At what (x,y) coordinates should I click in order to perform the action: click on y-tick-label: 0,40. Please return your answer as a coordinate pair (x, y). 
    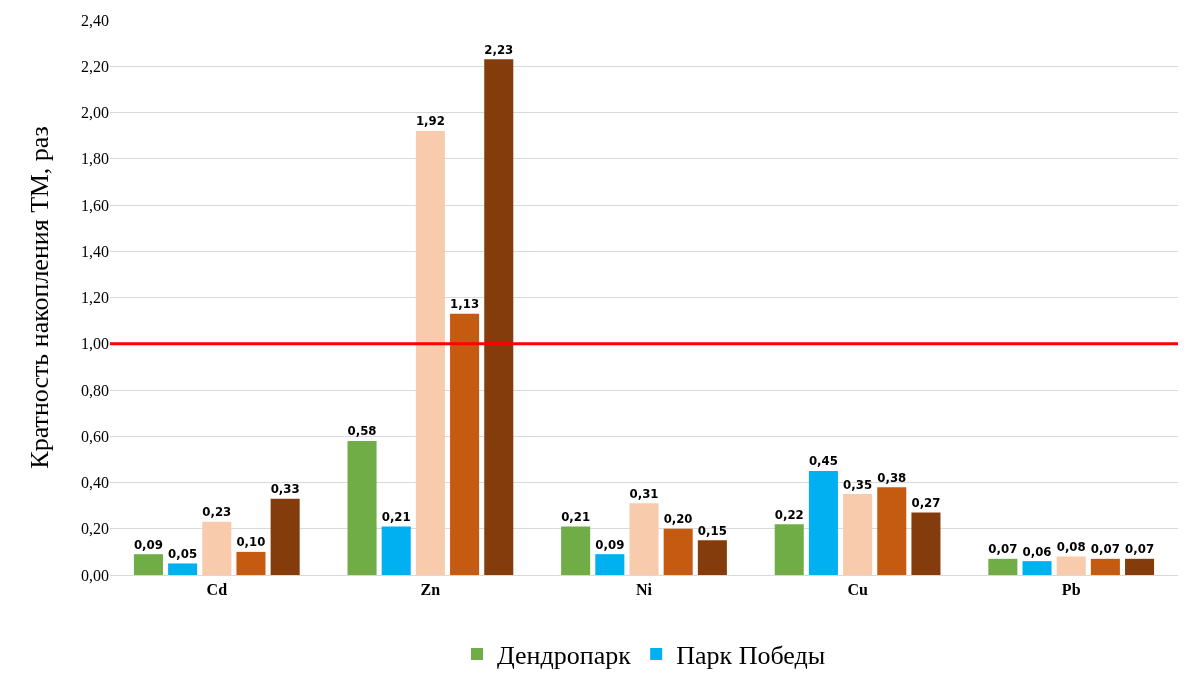
    Looking at the image, I should click on (95, 483).